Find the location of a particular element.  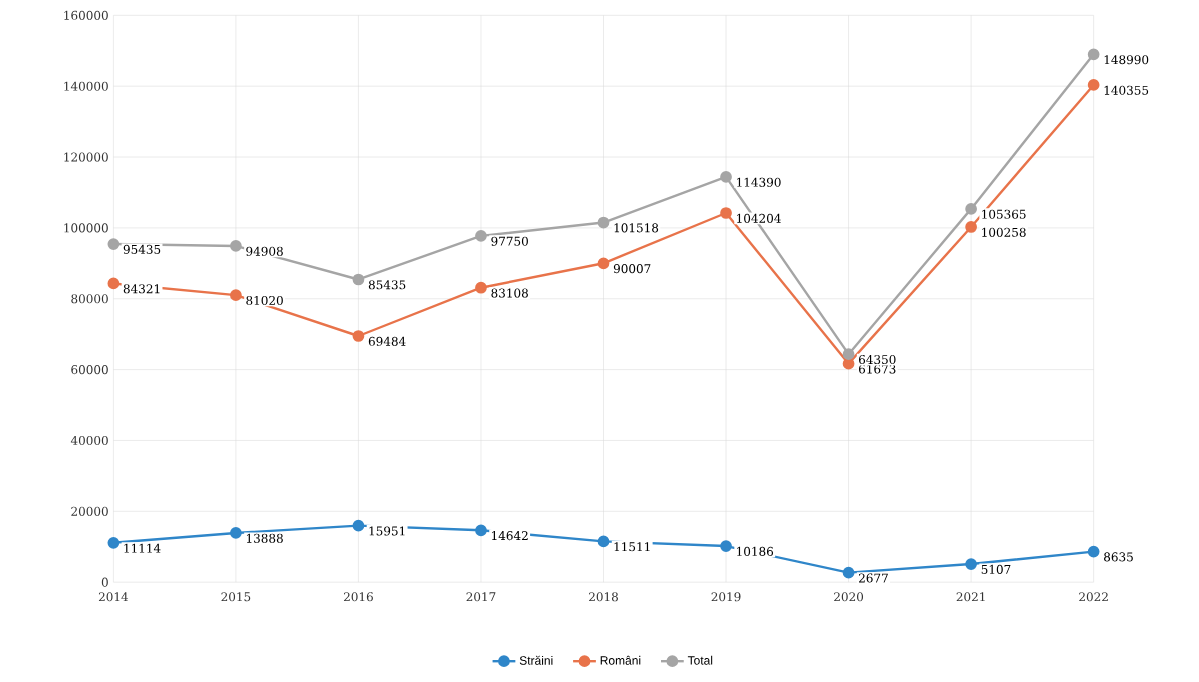

y-tick-label: 0 is located at coordinates (104, 582).